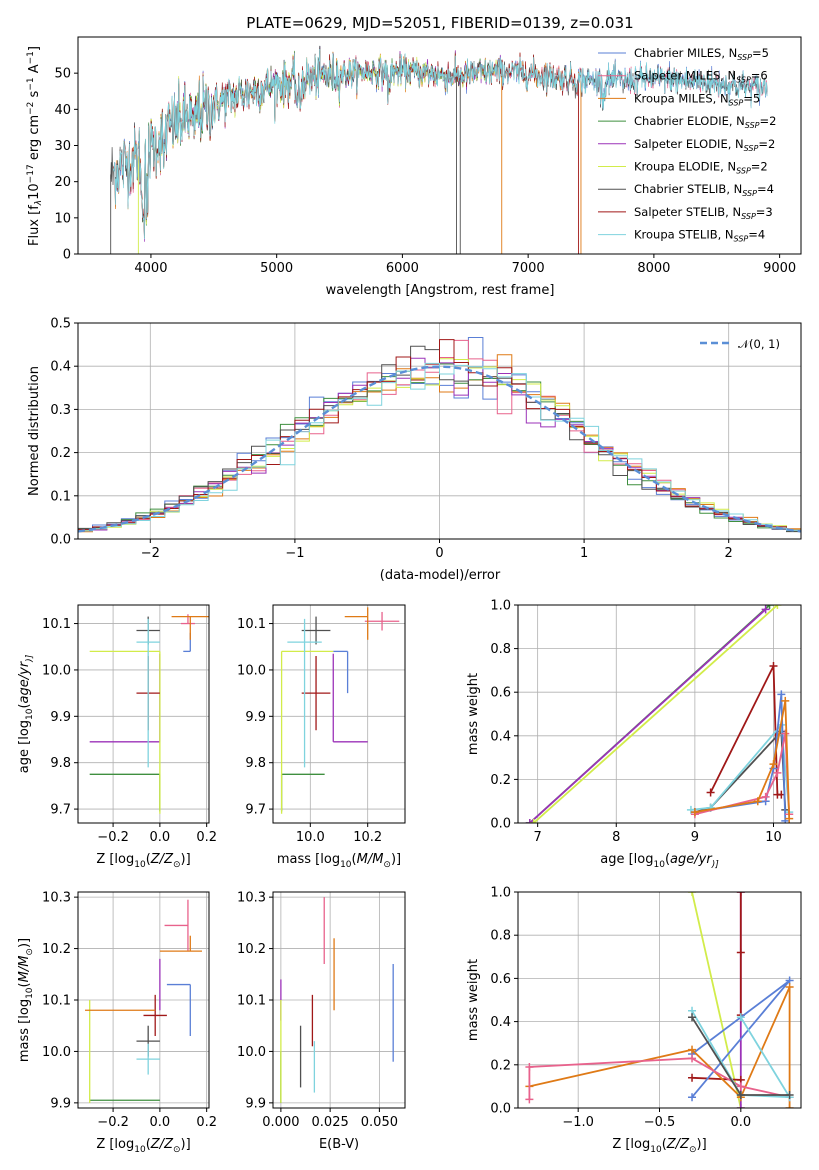 The width and height of the screenshot is (819, 1170). I want to click on y-tick-label: 0.8, so click(500, 936).